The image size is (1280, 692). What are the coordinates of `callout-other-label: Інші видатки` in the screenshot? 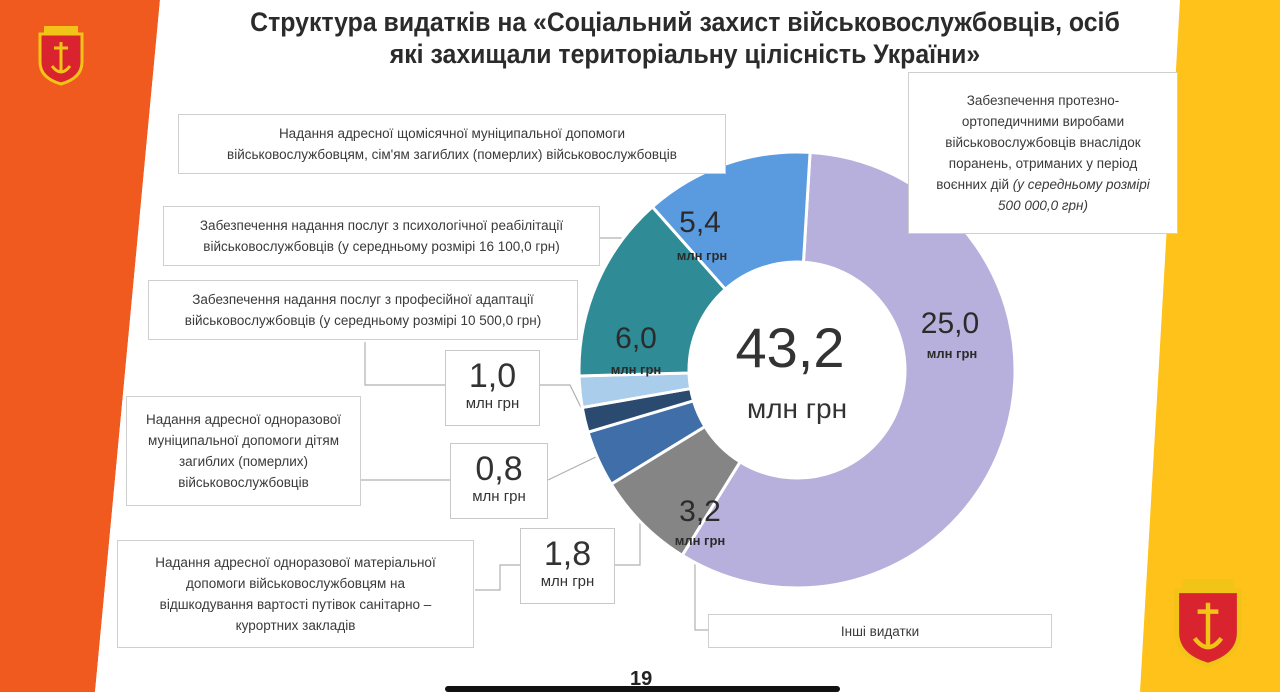 It's located at (880, 631).